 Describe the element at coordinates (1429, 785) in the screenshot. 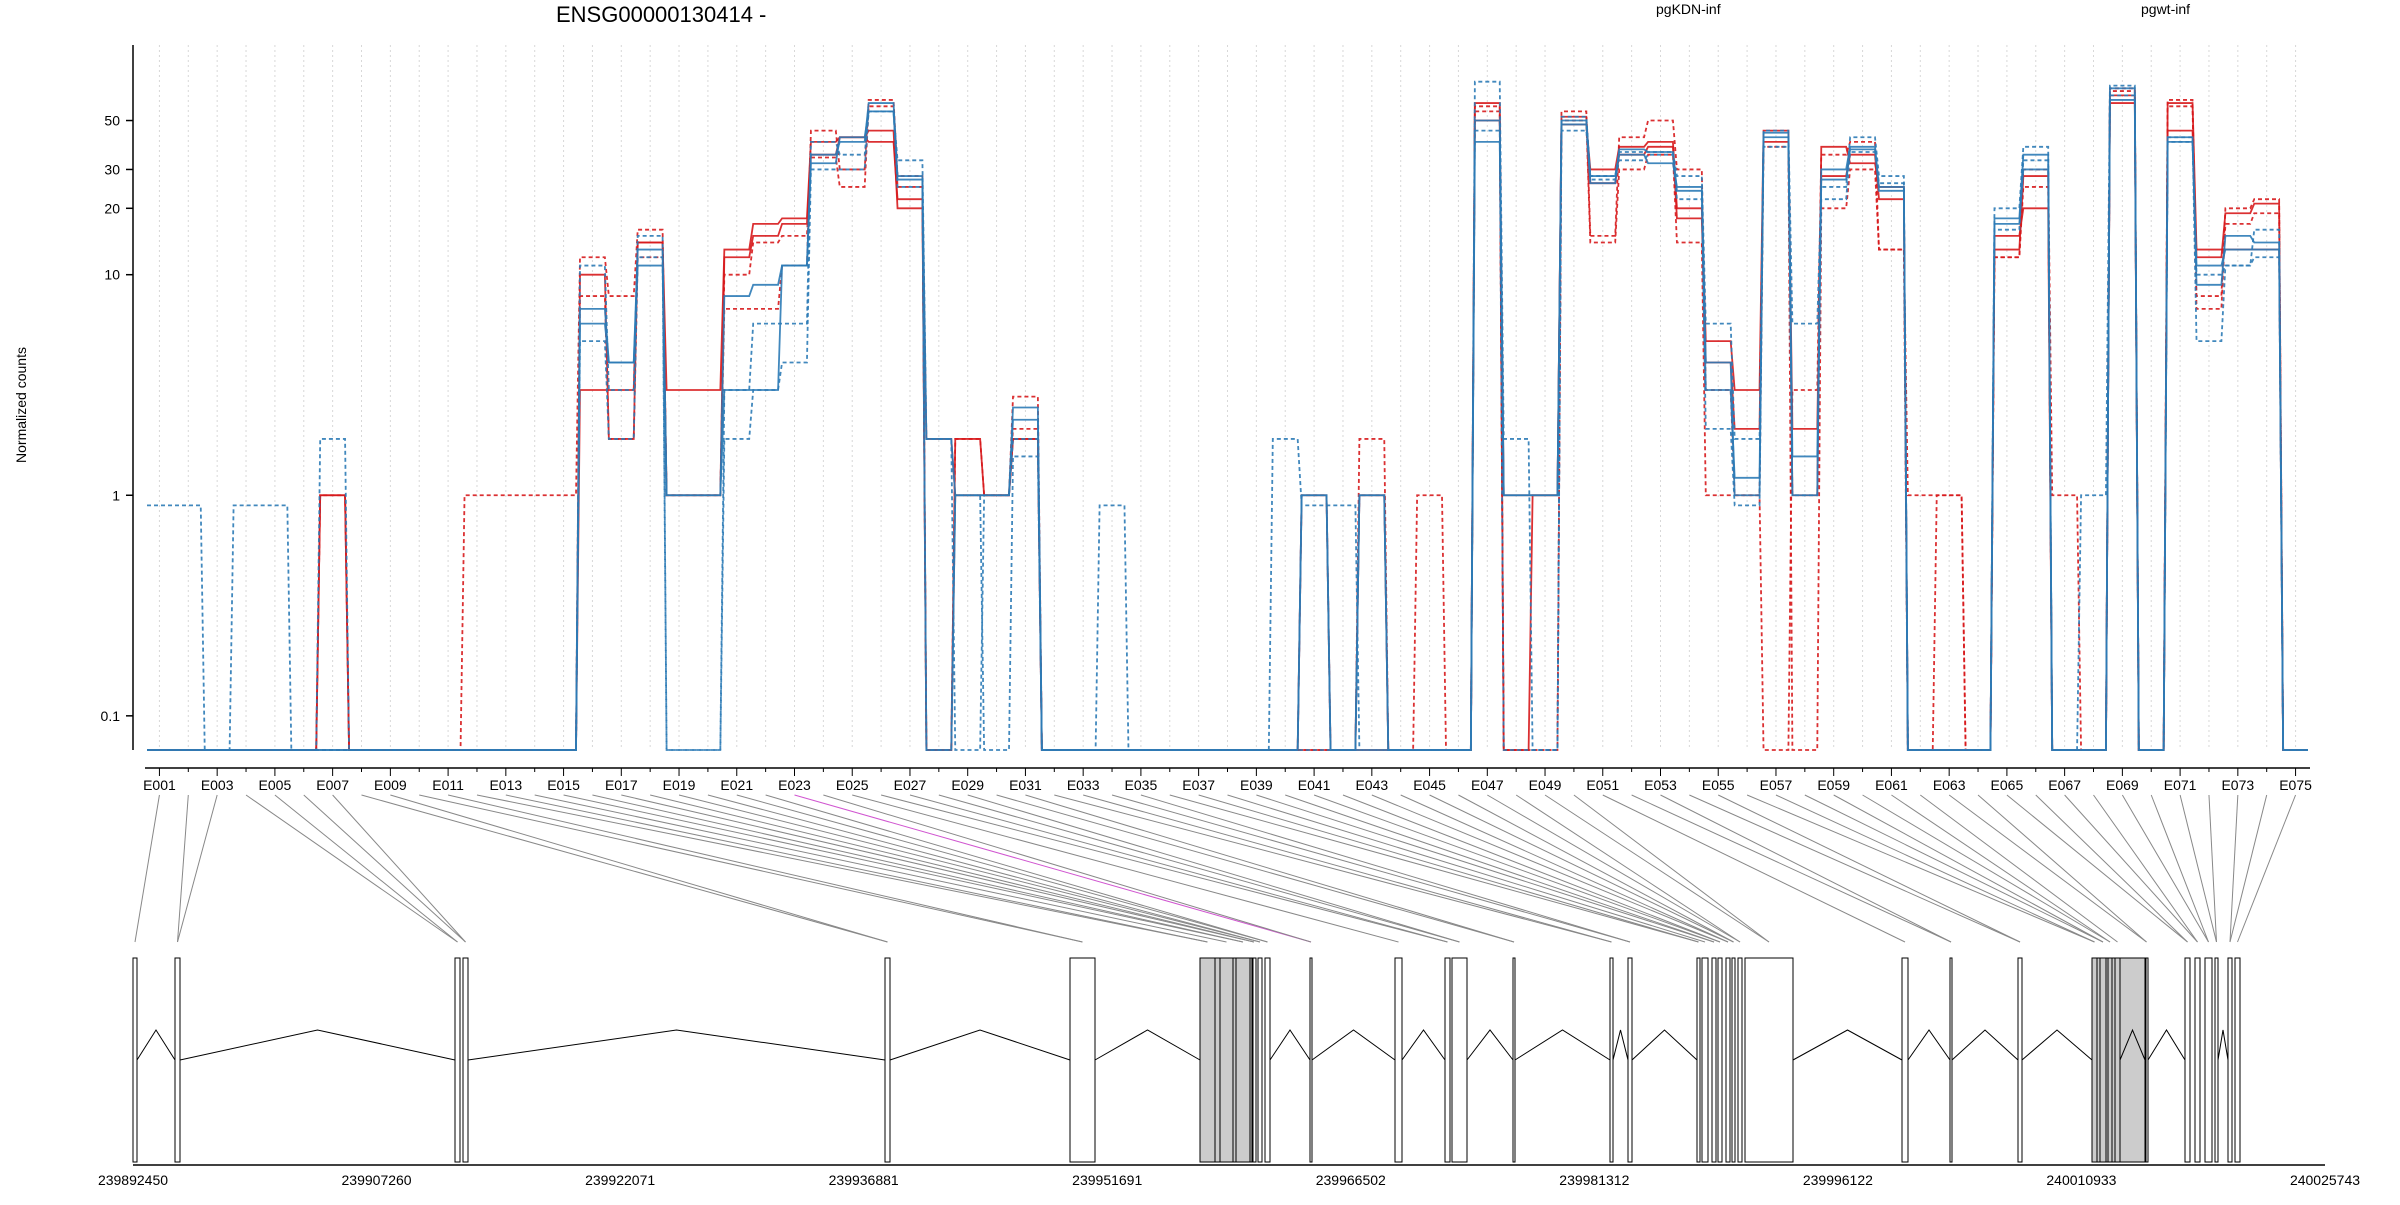

I see `x-tick-label: E045` at that location.